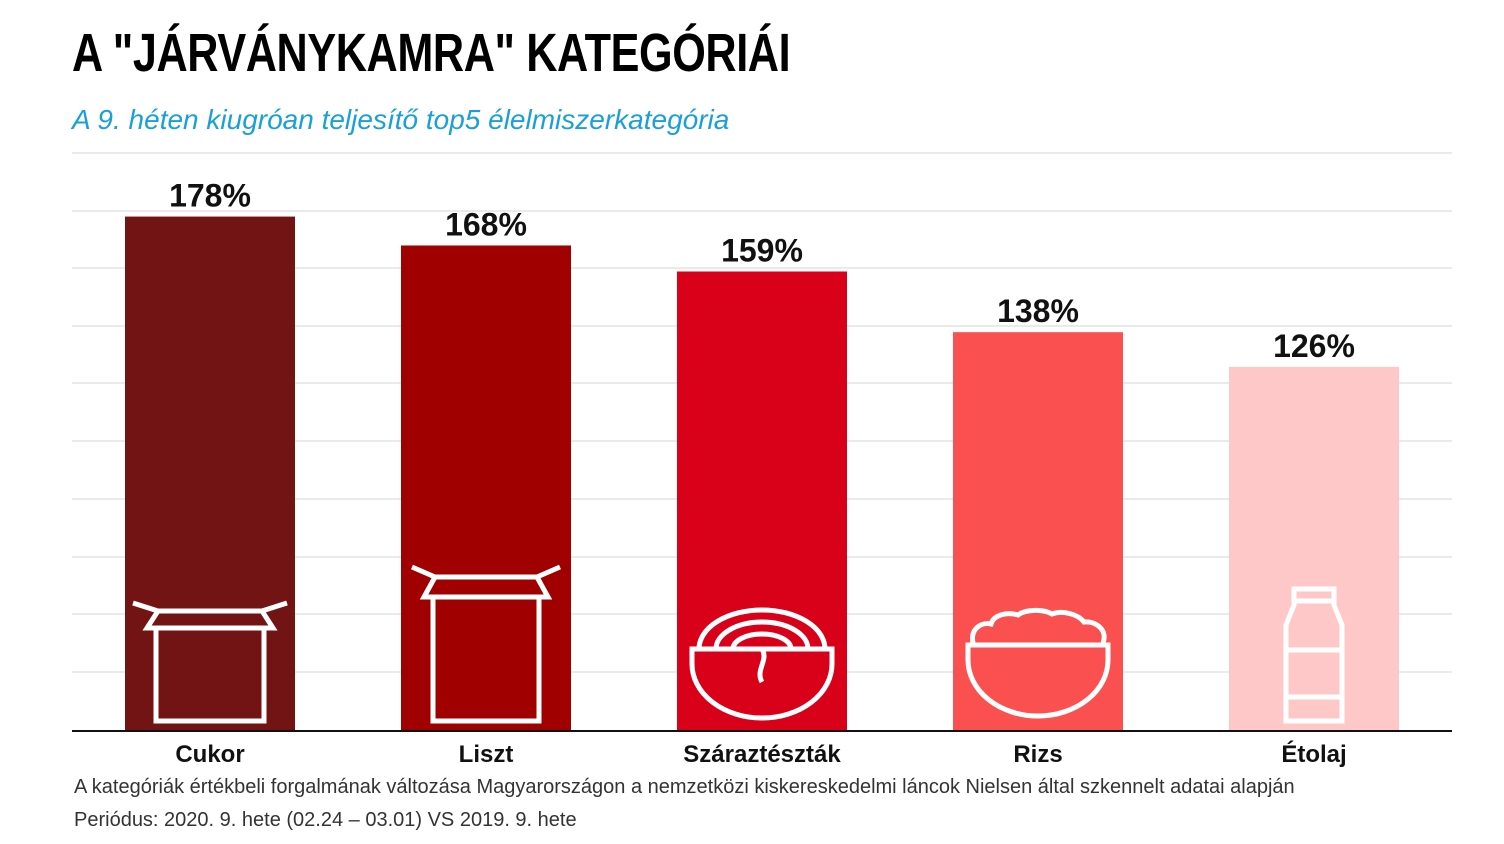 The width and height of the screenshot is (1504, 844). What do you see at coordinates (762, 664) in the screenshot?
I see `noodle-bowl-icon` at bounding box center [762, 664].